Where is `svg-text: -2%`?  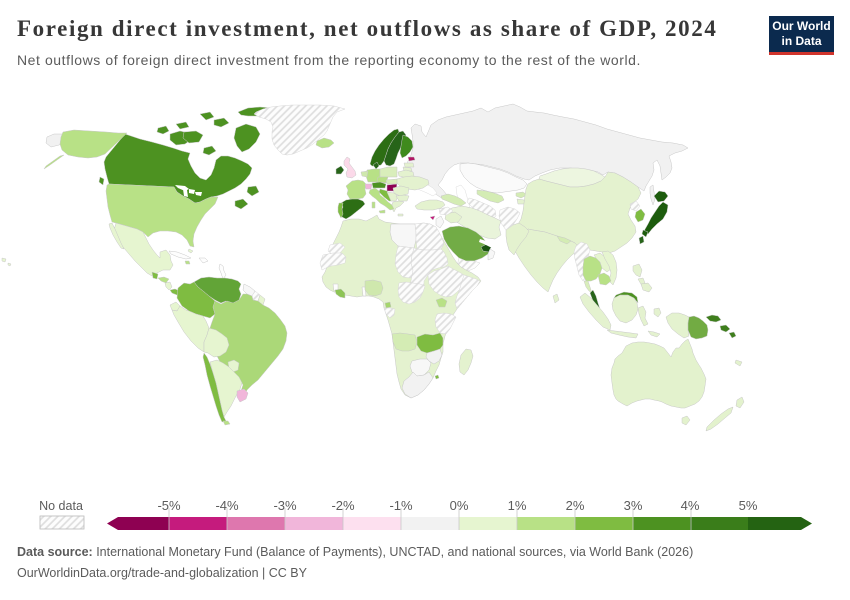
svg-text: -2% is located at coordinates (343, 505).